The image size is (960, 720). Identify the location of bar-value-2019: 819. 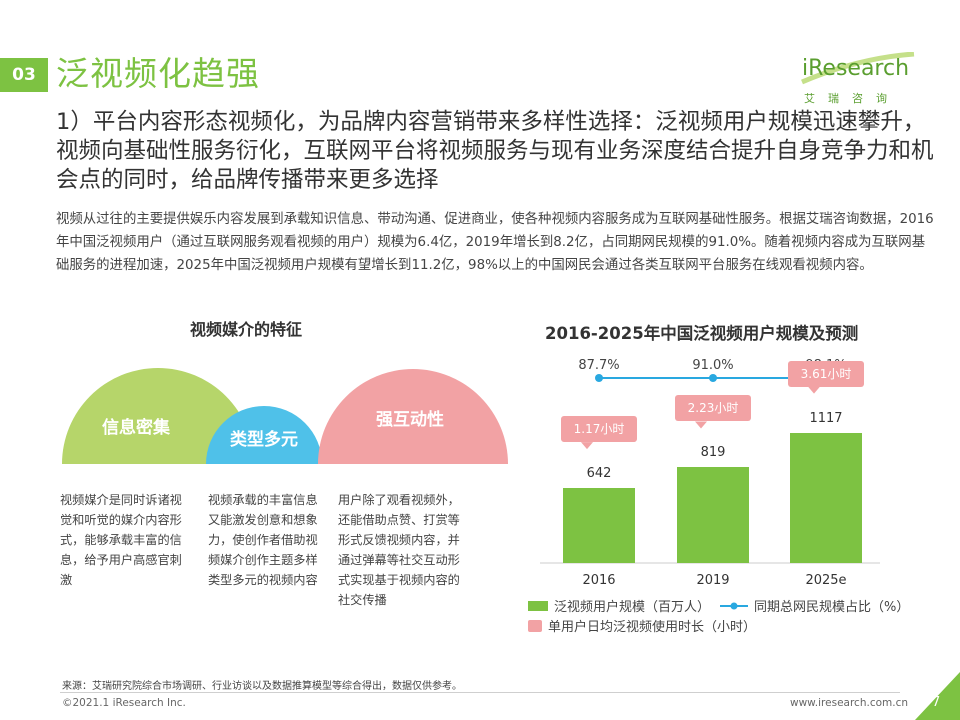
(713, 453).